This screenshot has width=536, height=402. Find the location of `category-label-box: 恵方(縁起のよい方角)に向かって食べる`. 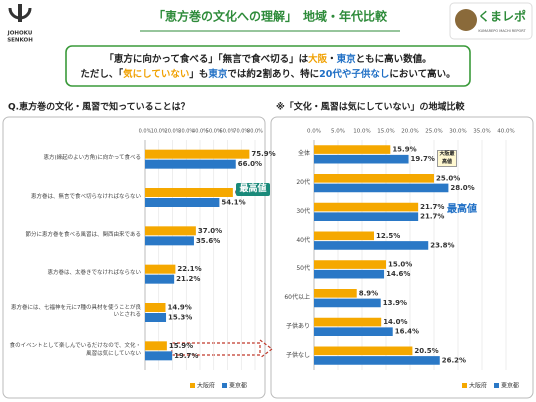

category-label-box: 恵方(縁起のよい方角)に向かって食べる is located at coordinates (92, 158).